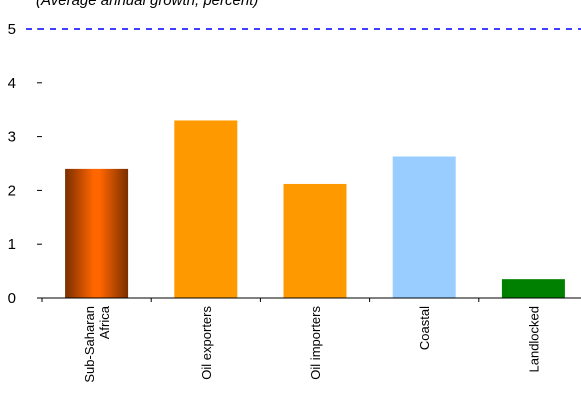 The width and height of the screenshot is (581, 399). What do you see at coordinates (89, 344) in the screenshot?
I see `x-category-label-line: Sub-Saharan` at bounding box center [89, 344].